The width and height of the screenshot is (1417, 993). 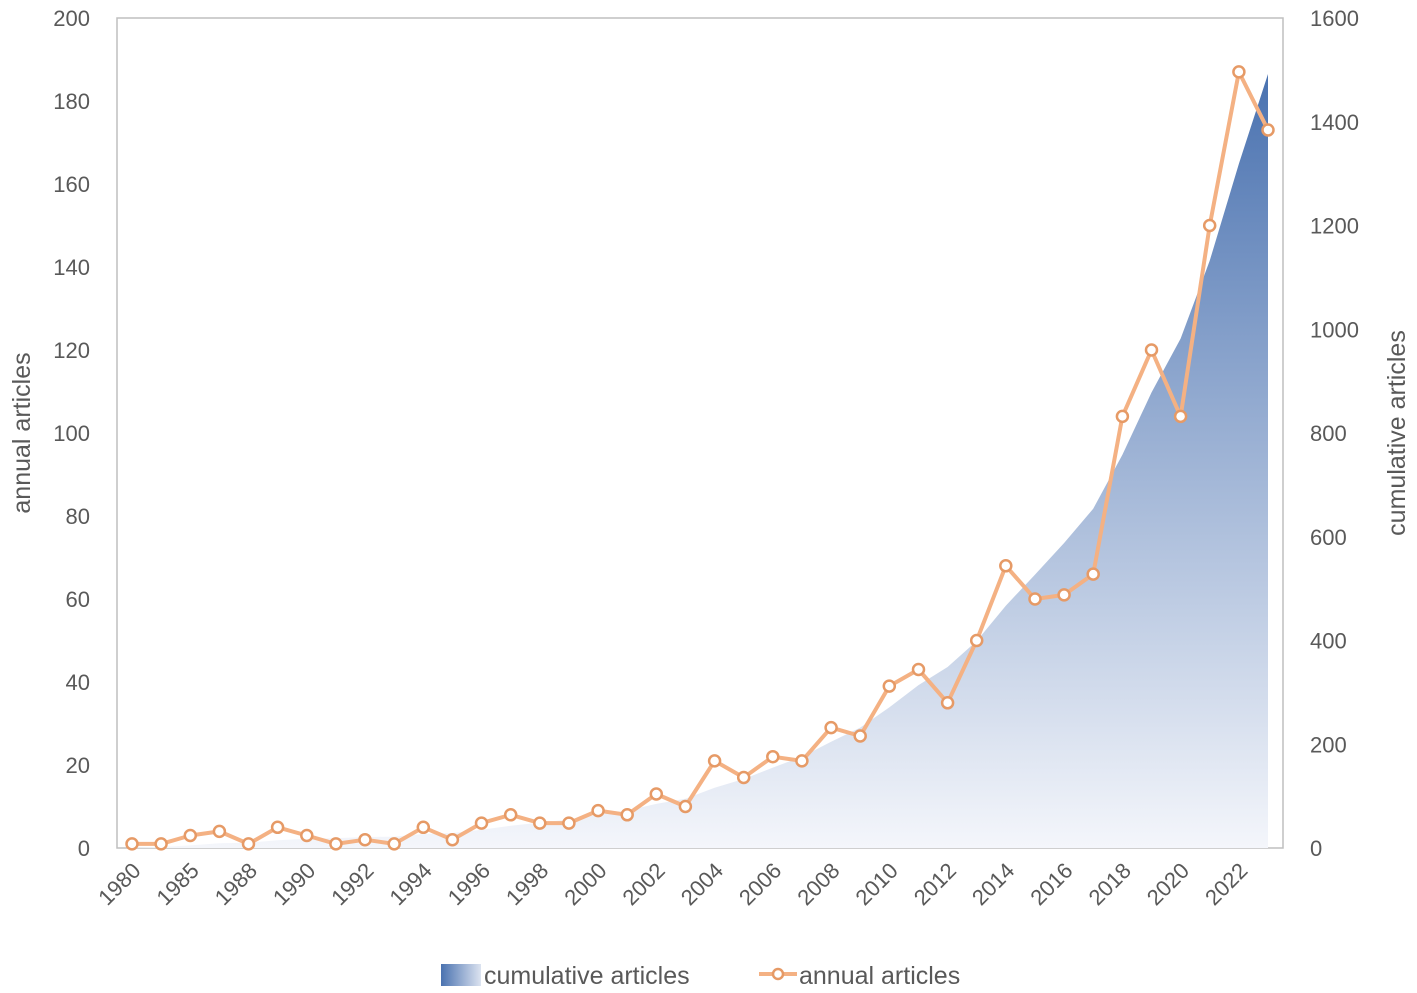 I want to click on x-tick-label: 2014, so click(x=993, y=884).